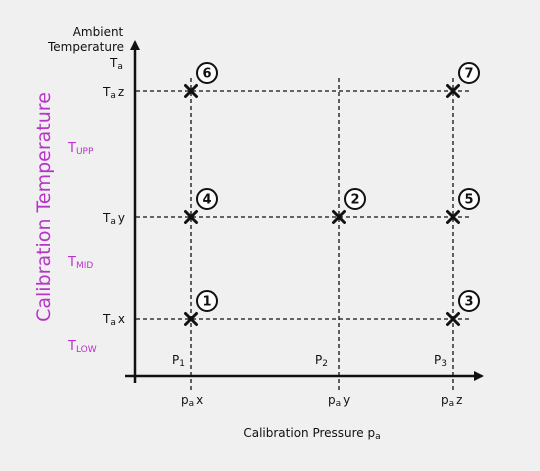  What do you see at coordinates (98, 32) in the screenshot?
I see `y-axis-title-line1: Ambient` at bounding box center [98, 32].